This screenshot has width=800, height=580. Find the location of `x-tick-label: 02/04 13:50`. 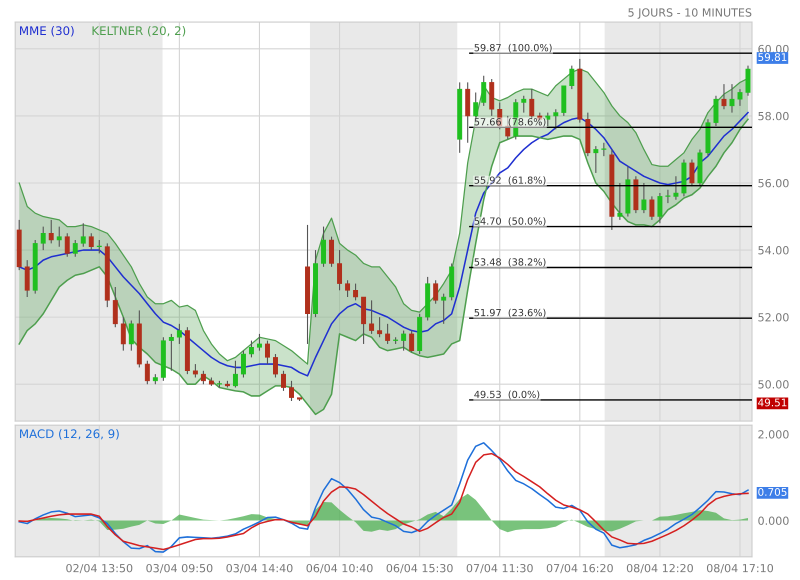

x-tick-label: 02/04 13:50 is located at coordinates (99, 569).